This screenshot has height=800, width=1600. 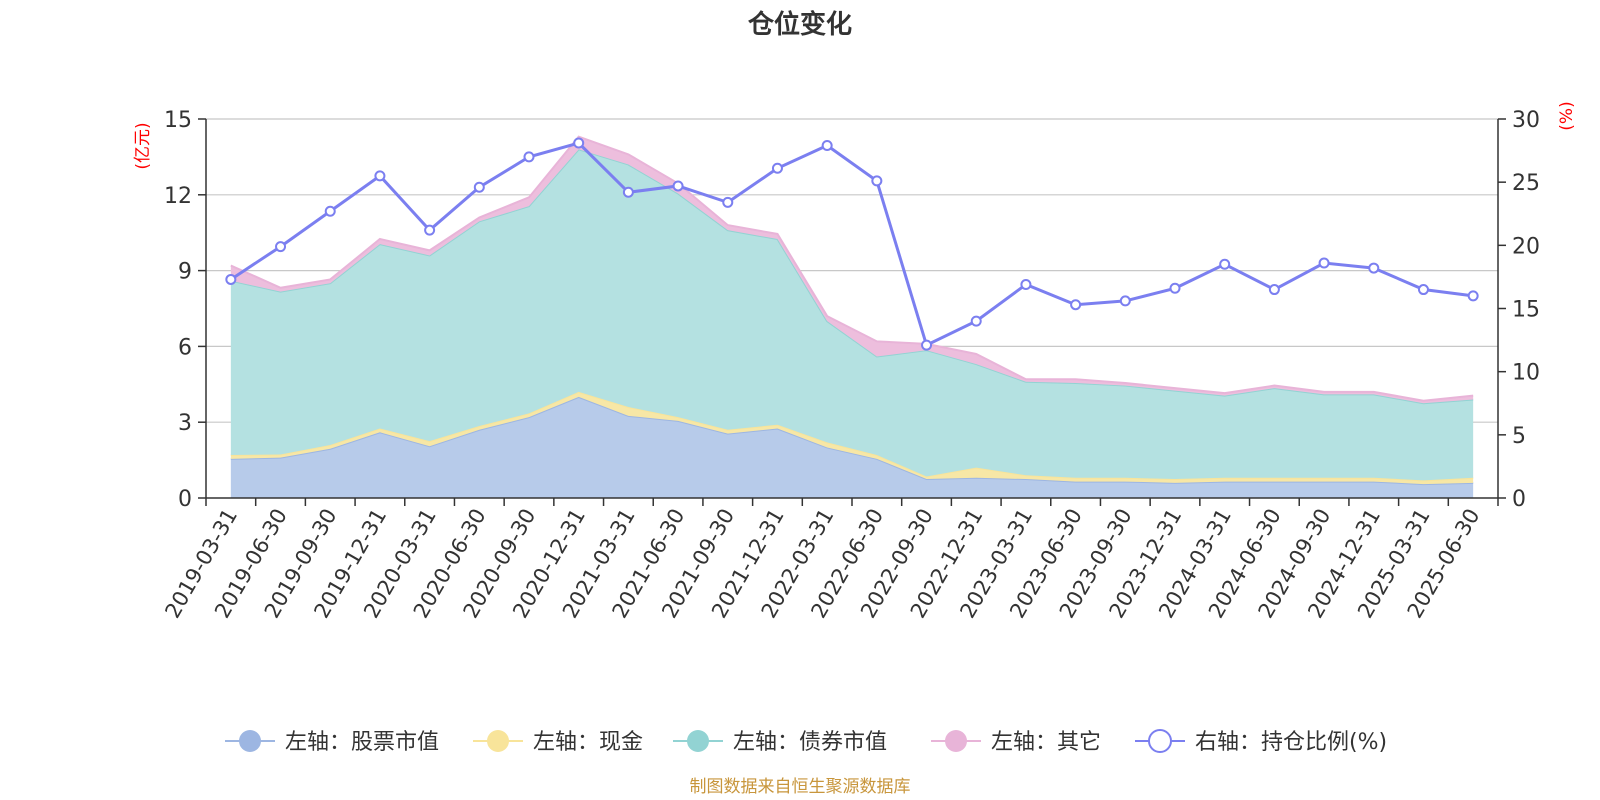 What do you see at coordinates (1567, 115) in the screenshot?
I see `right-axis-unit: (%)` at bounding box center [1567, 115].